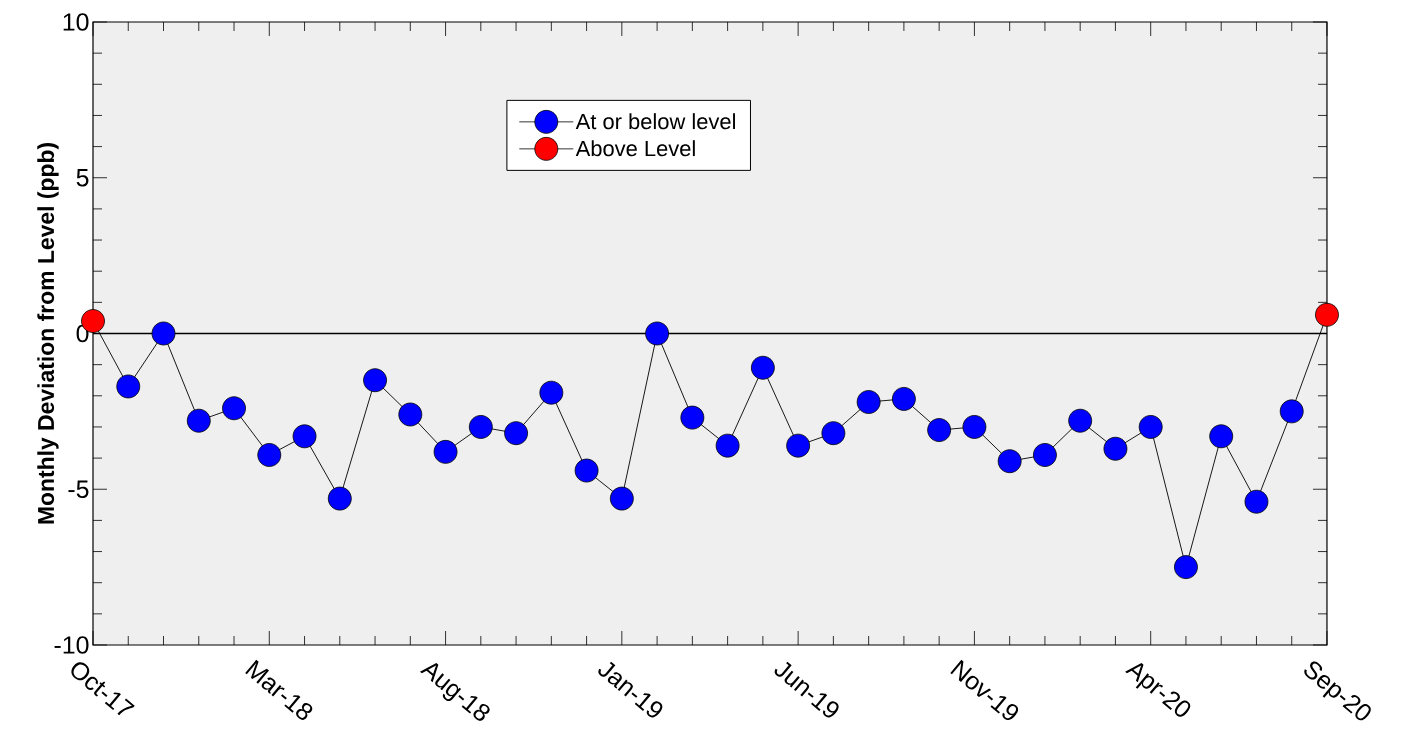 The image size is (1416, 739). What do you see at coordinates (635, 148) in the screenshot?
I see `legend-label: Above Level` at bounding box center [635, 148].